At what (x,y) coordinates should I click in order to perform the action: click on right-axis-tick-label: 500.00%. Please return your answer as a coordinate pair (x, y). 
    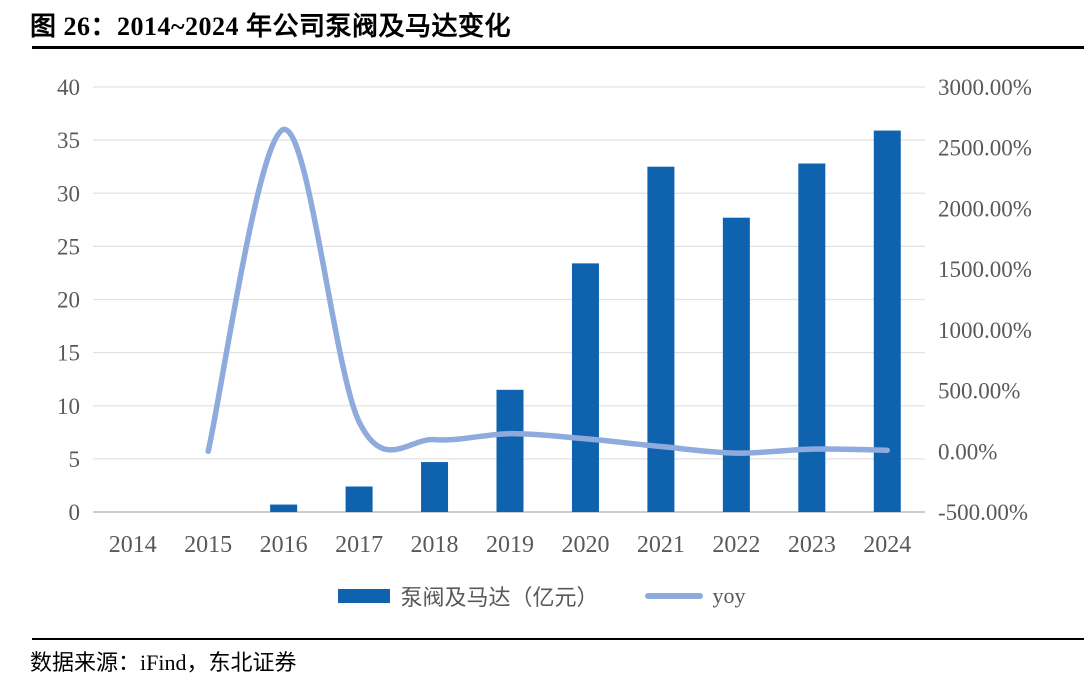
    Looking at the image, I should click on (979, 391).